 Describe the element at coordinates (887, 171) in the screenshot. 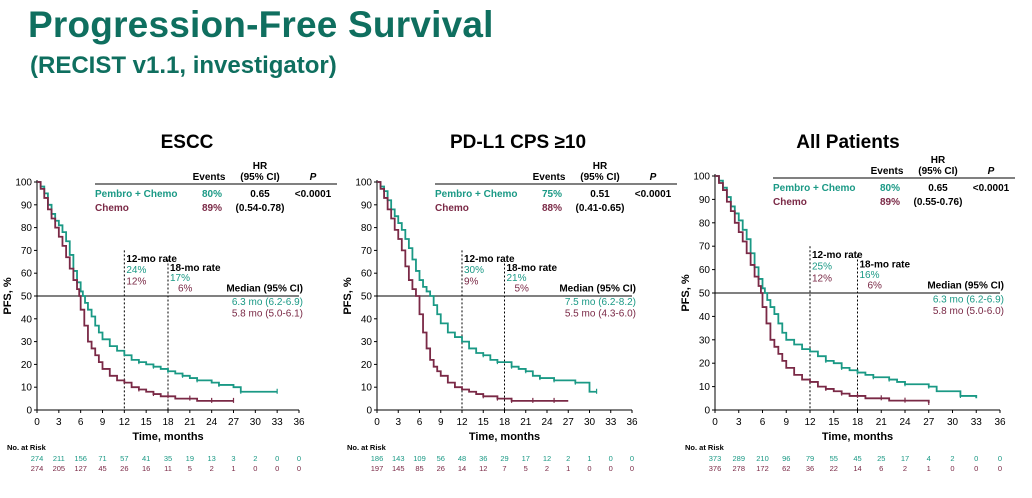

I see `events-header: Events` at that location.